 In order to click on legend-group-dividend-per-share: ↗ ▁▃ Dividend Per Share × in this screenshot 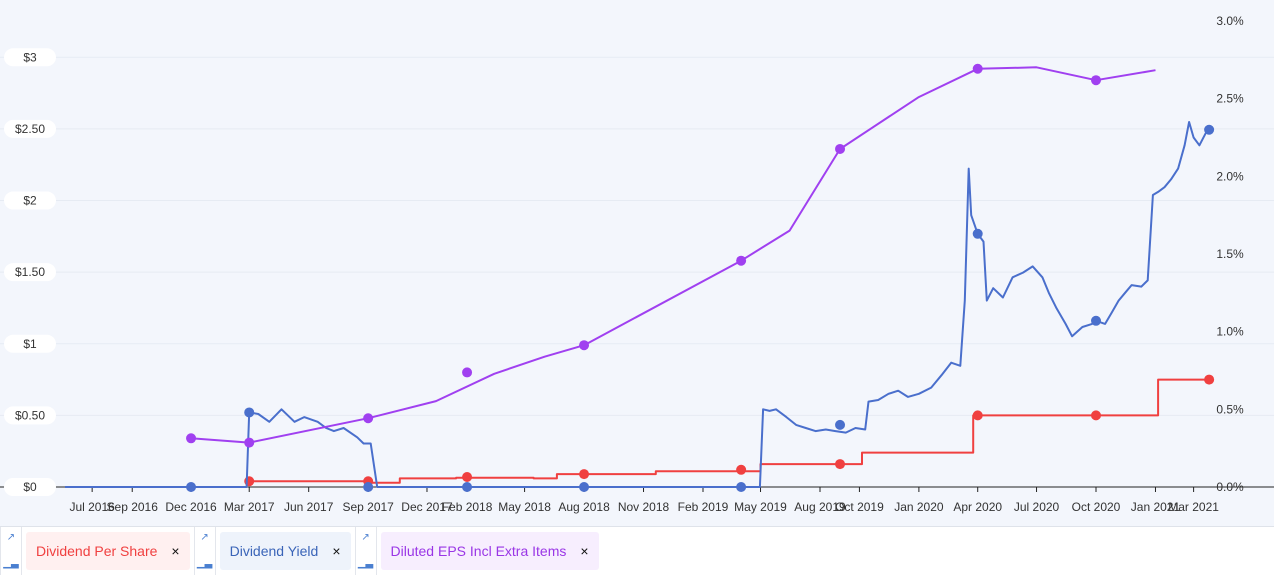, I will do `click(97, 551)`.